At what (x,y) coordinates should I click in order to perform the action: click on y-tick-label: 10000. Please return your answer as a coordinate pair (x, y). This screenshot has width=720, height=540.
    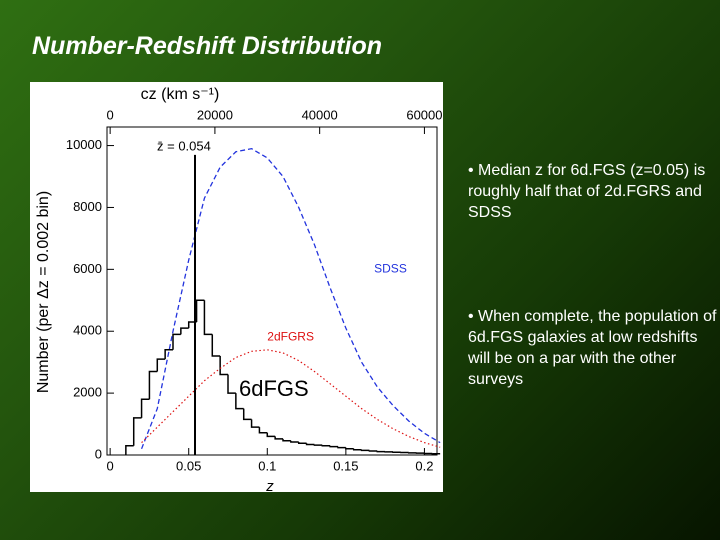
    Looking at the image, I should click on (84, 144).